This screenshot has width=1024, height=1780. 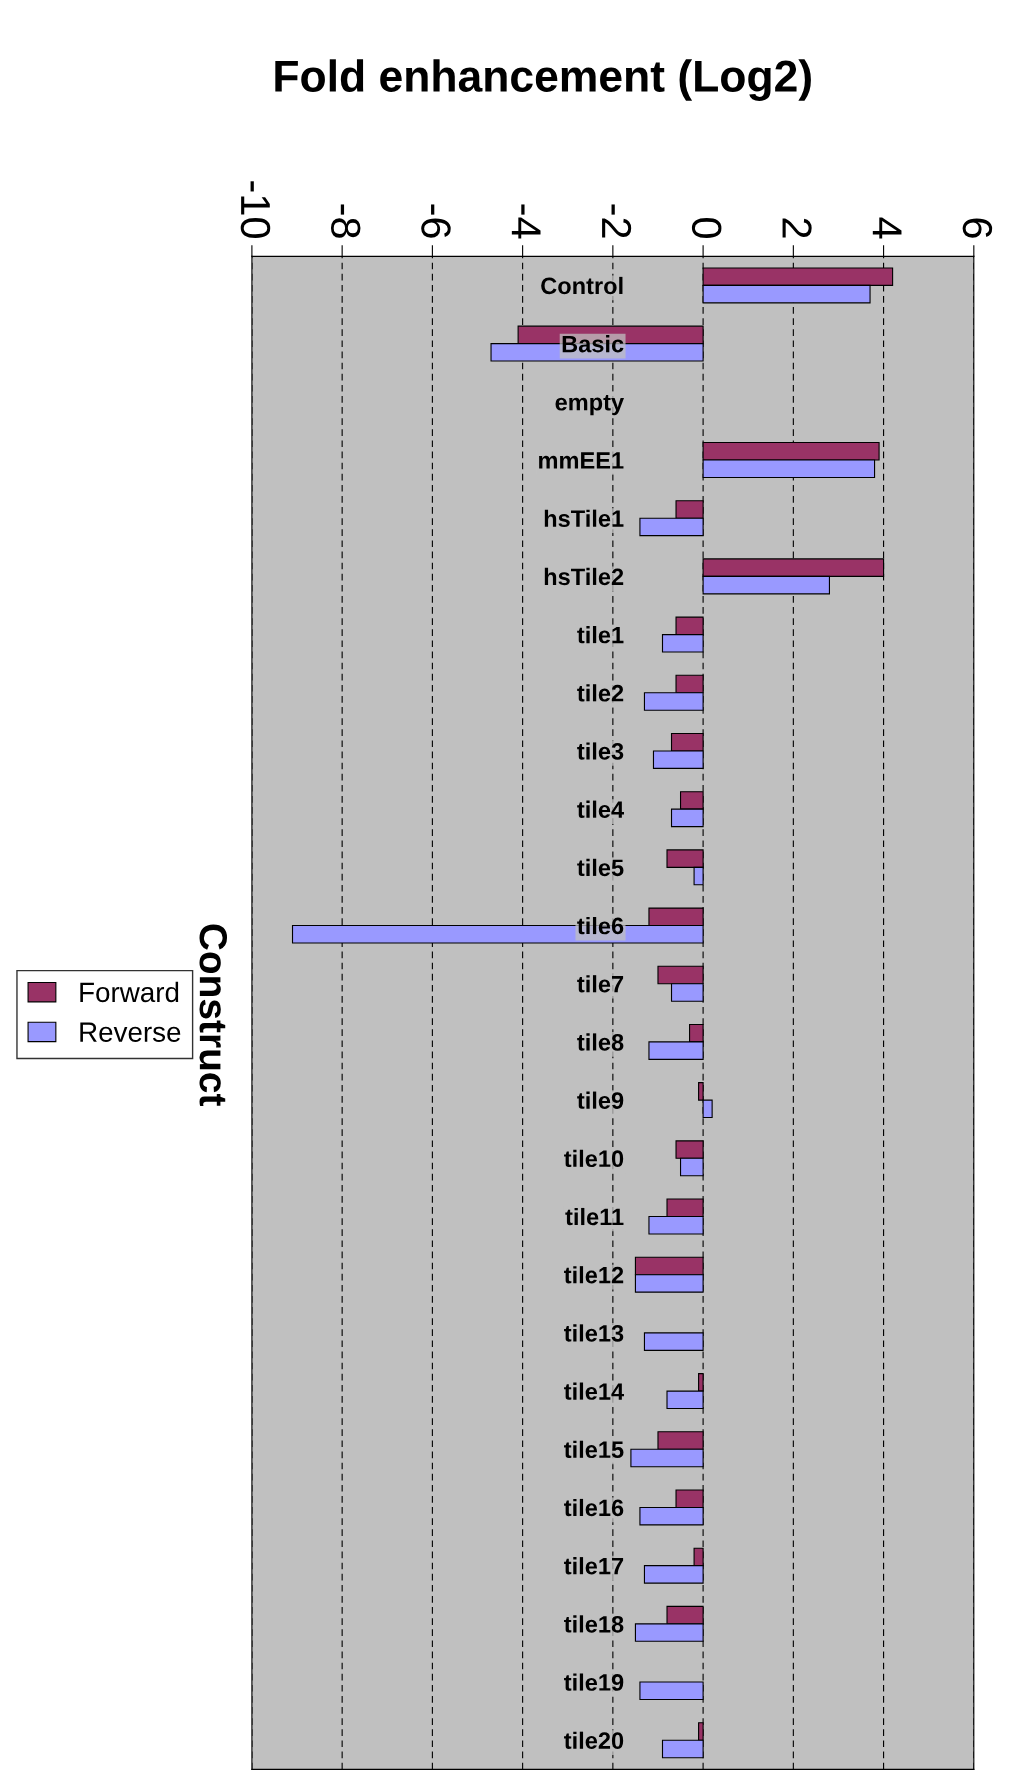 I want to click on x-tick-label: -6, so click(x=436, y=221).